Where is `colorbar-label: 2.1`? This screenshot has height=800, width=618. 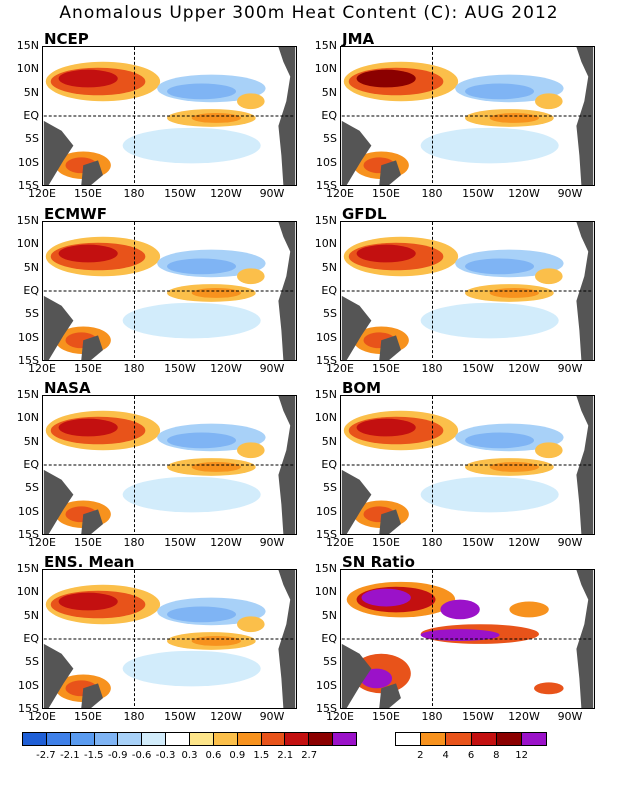 colorbar-label: 2.1 is located at coordinates (285, 755).